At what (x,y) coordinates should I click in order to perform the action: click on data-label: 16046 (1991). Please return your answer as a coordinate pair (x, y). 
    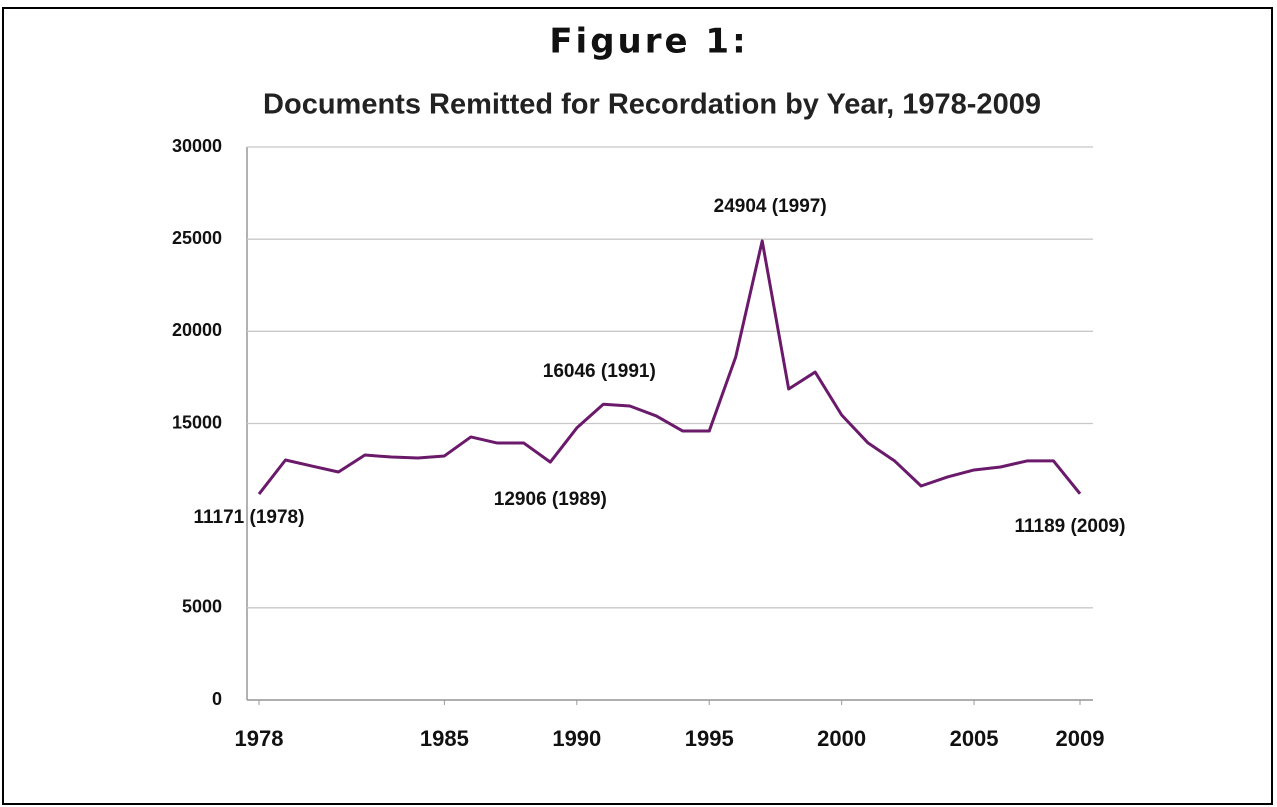
    Looking at the image, I should click on (599, 371).